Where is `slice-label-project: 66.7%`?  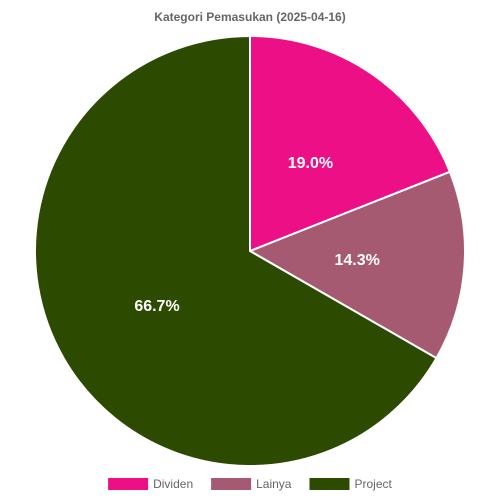 slice-label-project: 66.7% is located at coordinates (156, 306).